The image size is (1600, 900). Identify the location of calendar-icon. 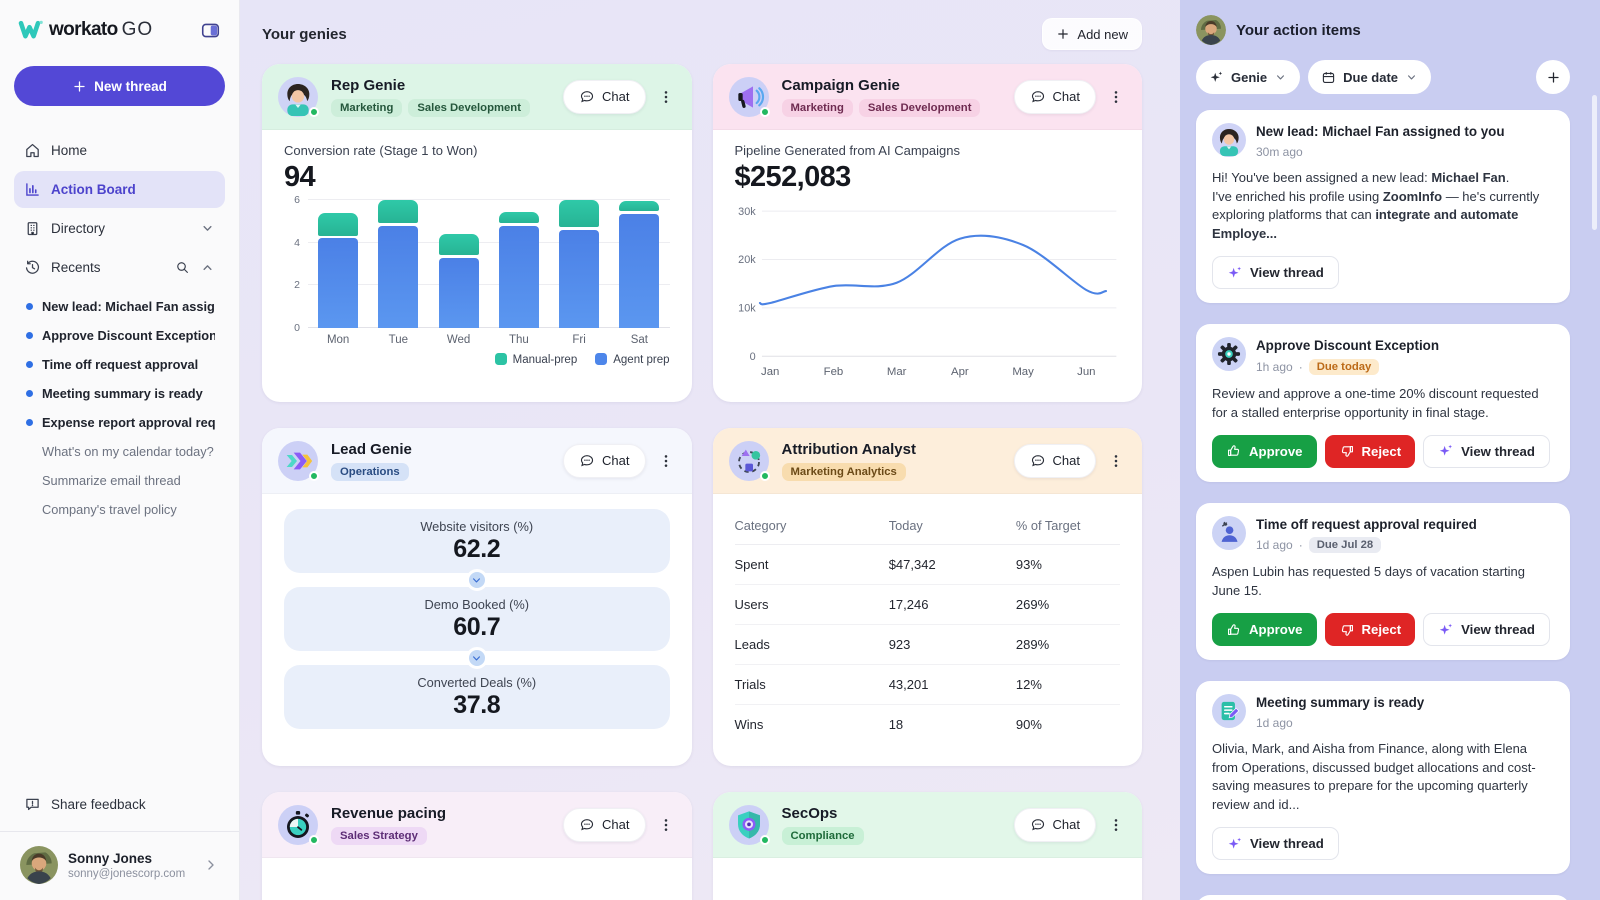
(1328, 77).